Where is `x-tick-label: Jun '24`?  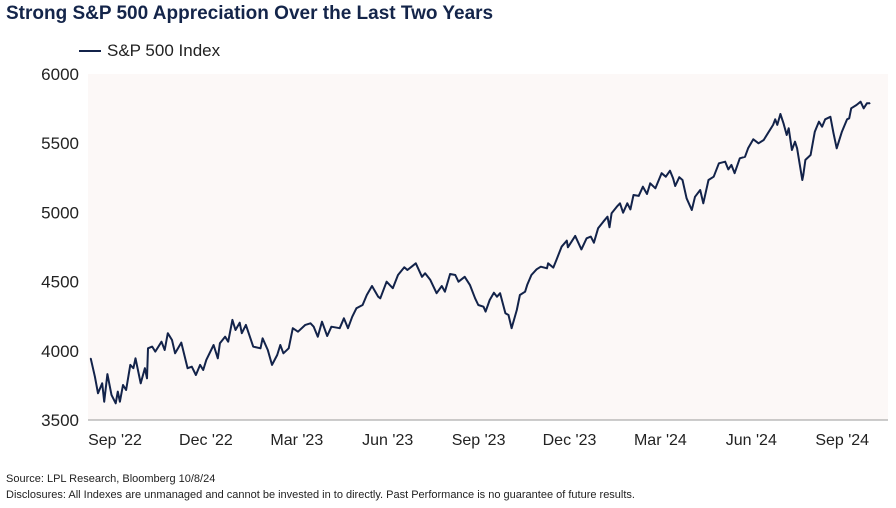 x-tick-label: Jun '24 is located at coordinates (751, 440).